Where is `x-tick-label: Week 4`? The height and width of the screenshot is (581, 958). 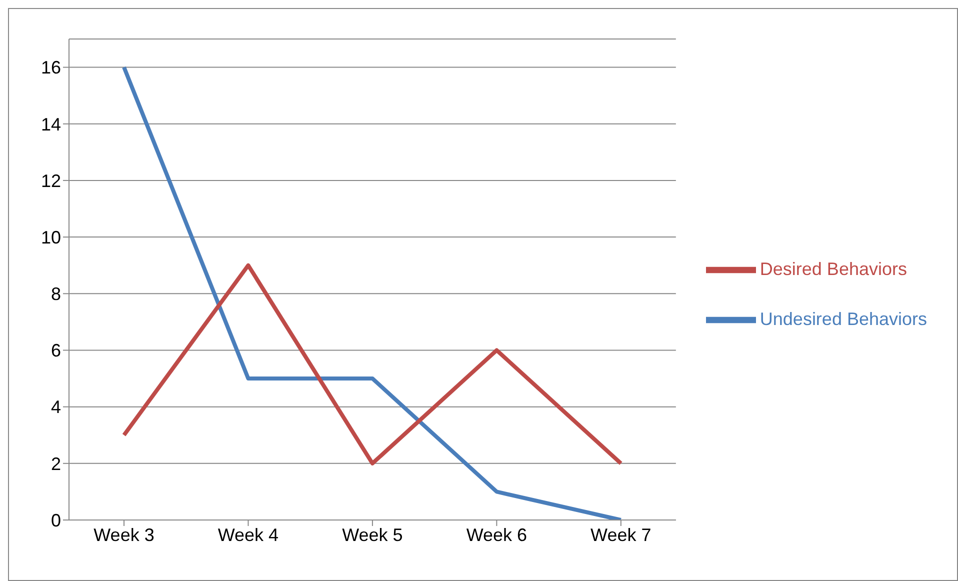 x-tick-label: Week 4 is located at coordinates (248, 534).